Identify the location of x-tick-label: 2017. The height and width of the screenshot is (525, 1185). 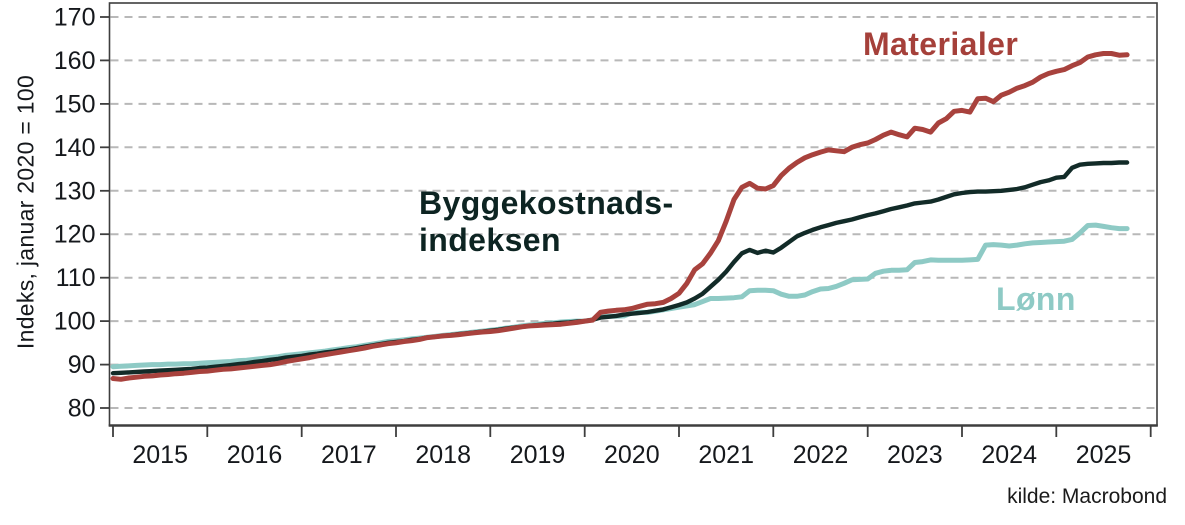
(349, 455).